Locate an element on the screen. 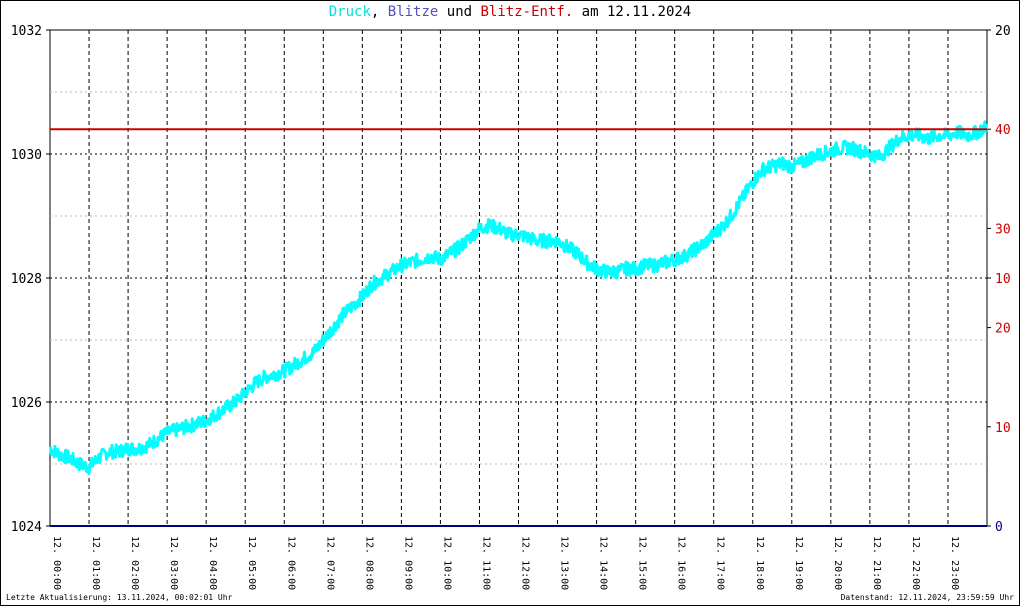  x-tick-label: 12. 19:00 is located at coordinates (798, 563).